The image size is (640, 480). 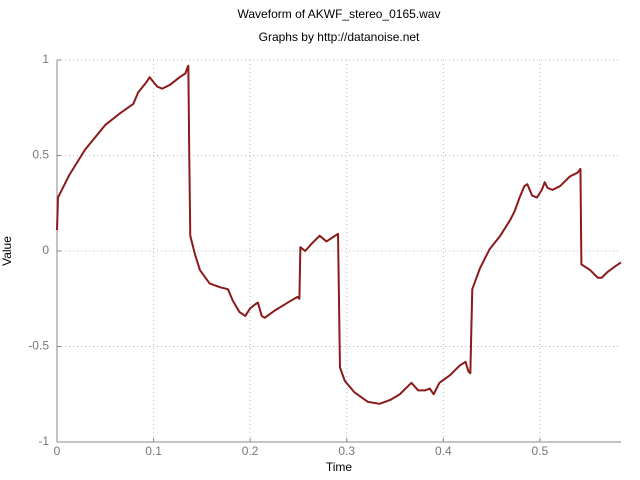 I want to click on y-tick-label: 0.5, so click(x=40, y=155).